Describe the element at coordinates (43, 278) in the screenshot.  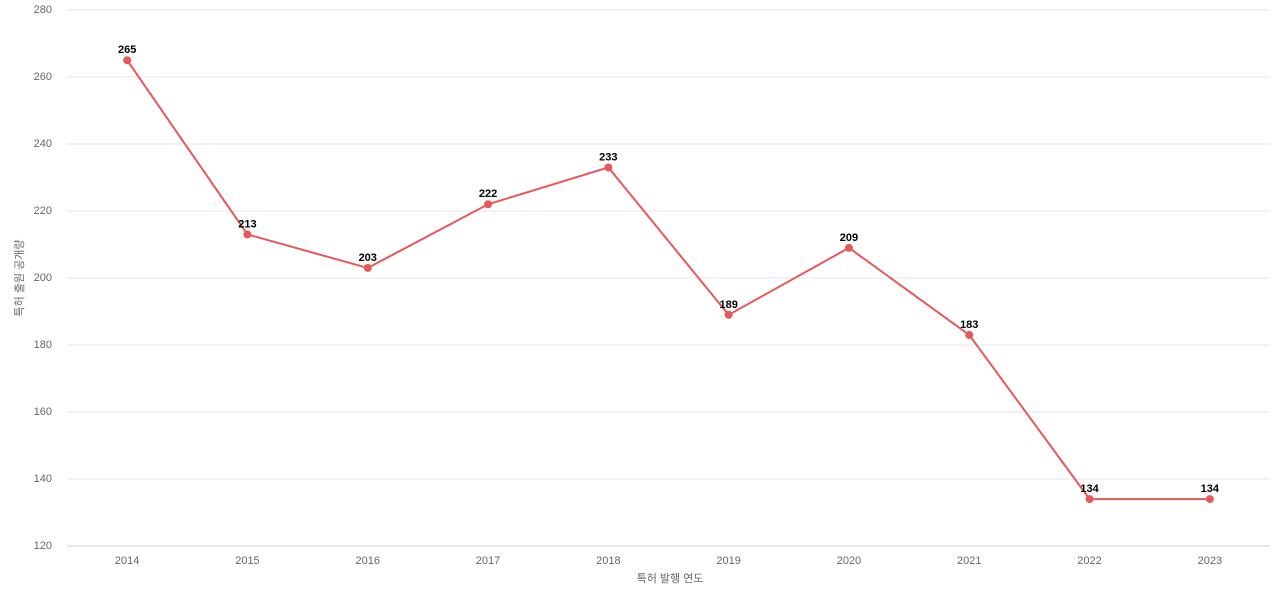
I see `y-tick-label: 200` at that location.